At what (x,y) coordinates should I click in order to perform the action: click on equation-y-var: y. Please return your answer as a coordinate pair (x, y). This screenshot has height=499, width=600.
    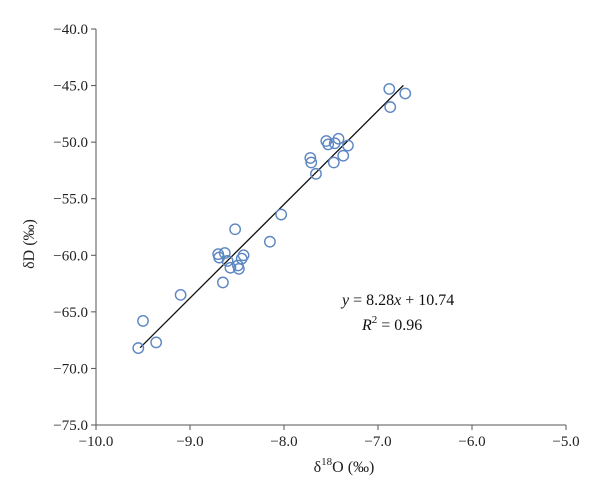
    Looking at the image, I should click on (345, 300).